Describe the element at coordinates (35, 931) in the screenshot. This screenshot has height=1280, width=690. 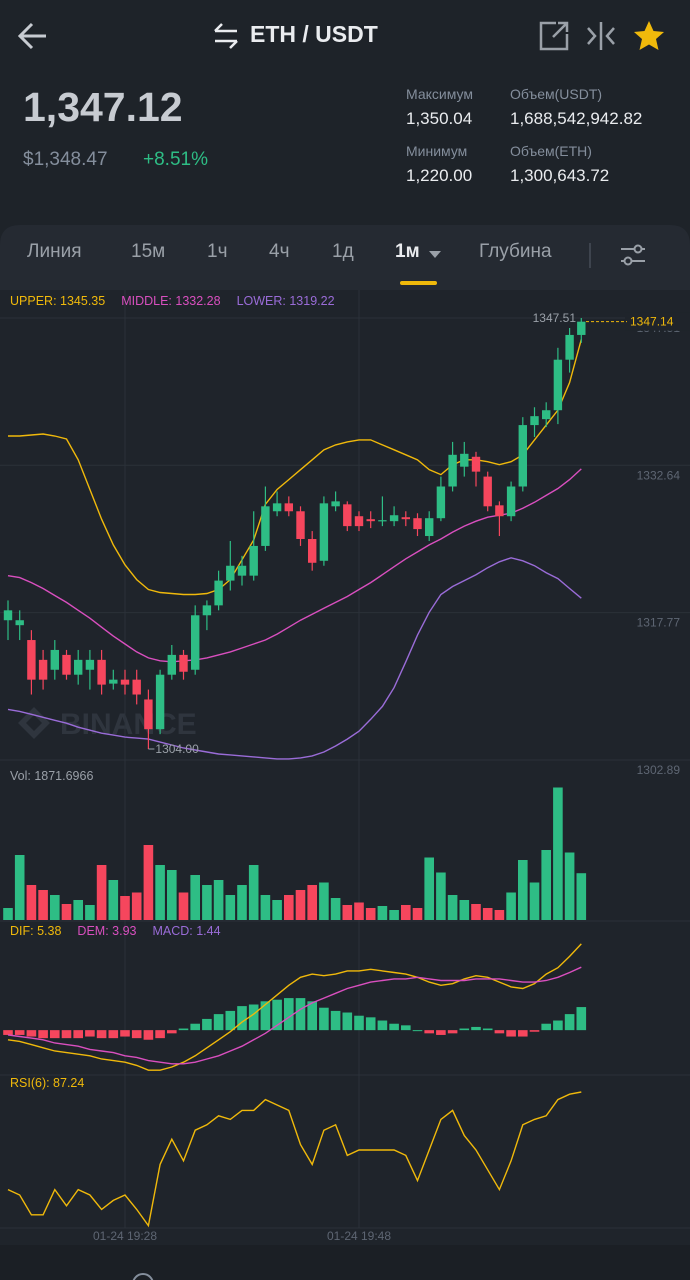
I see `legend-label: DIF: 5.38` at that location.